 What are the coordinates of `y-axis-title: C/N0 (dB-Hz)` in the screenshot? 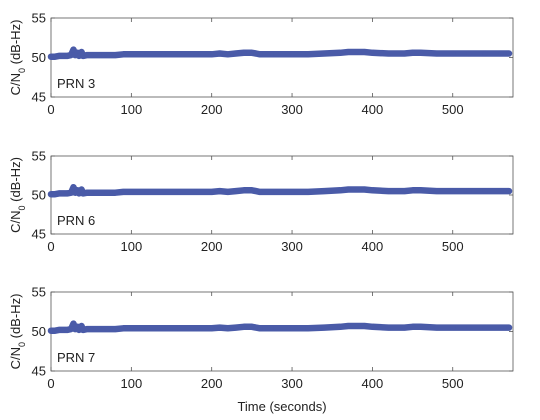 It's located at (17, 195).